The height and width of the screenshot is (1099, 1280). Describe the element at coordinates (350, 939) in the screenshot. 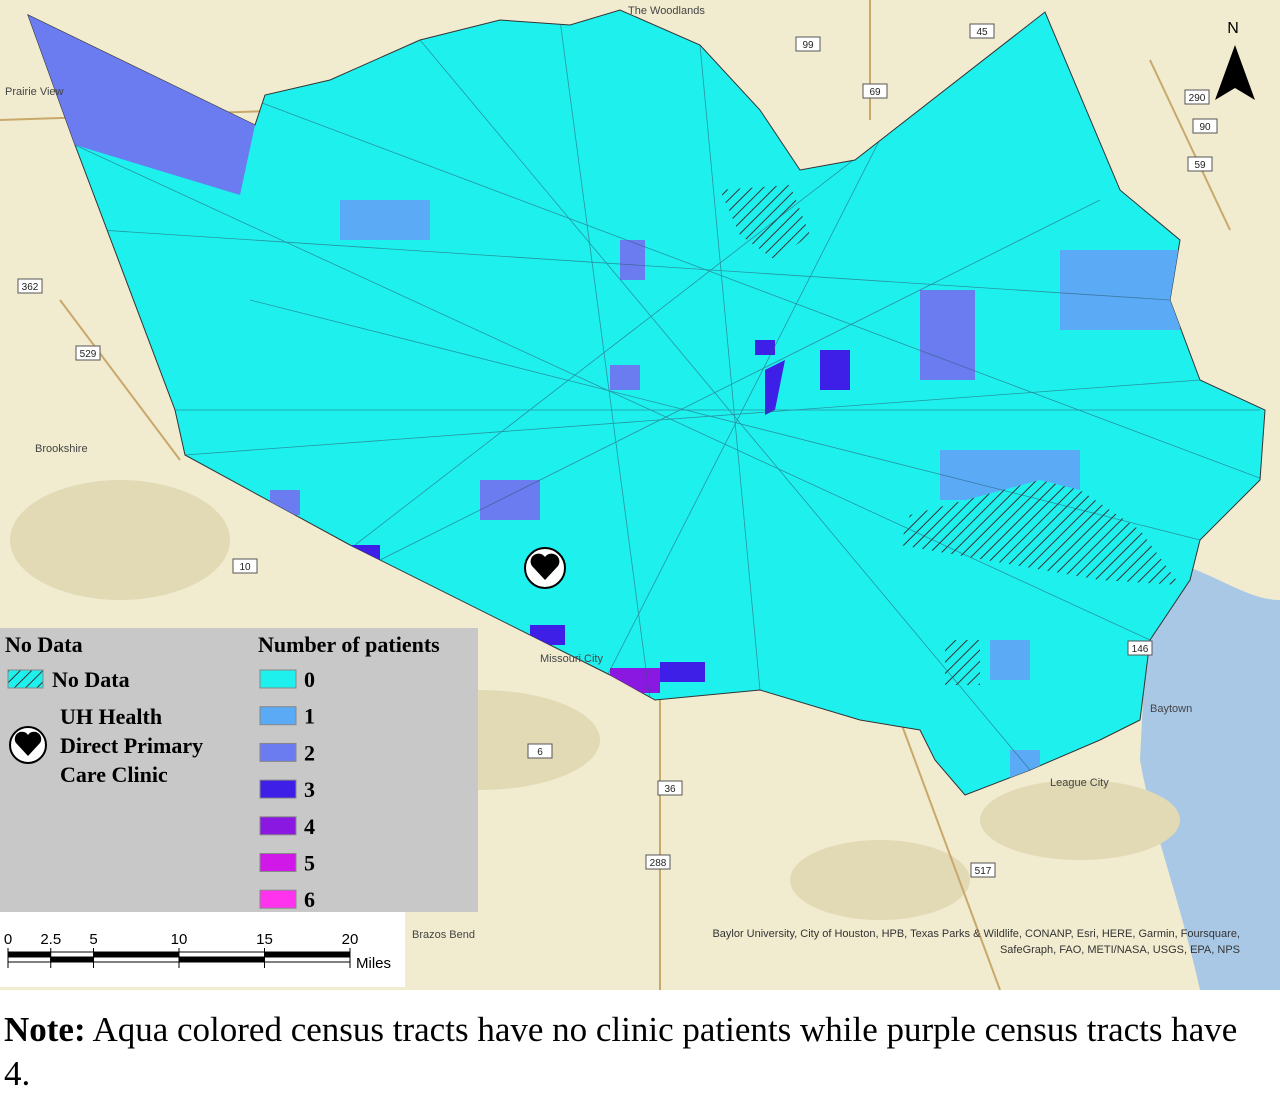

I see `scale-tick-label: 20` at that location.